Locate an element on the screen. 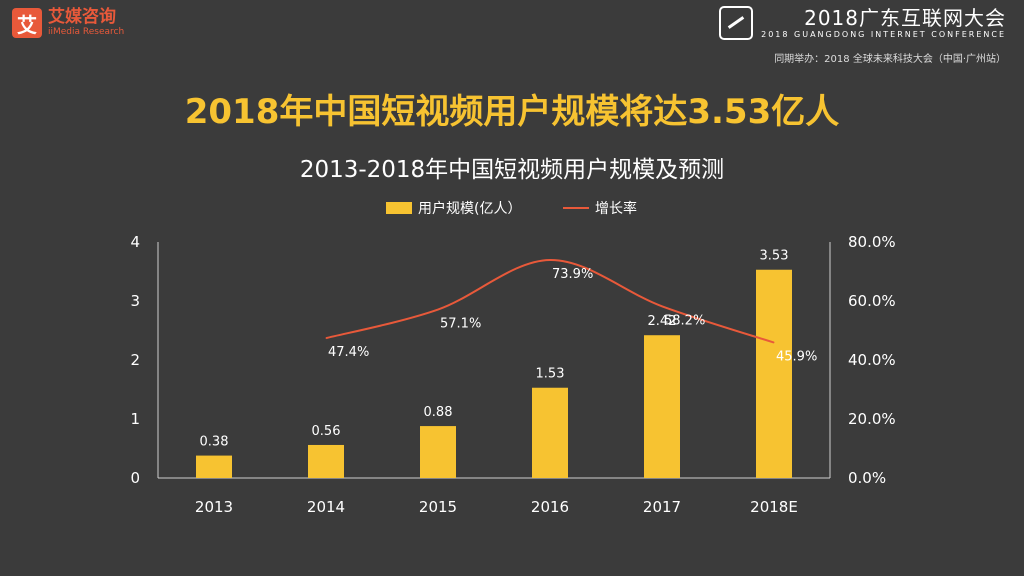 This screenshot has height=576, width=1024. bar-data-label: 1.53 is located at coordinates (550, 374).